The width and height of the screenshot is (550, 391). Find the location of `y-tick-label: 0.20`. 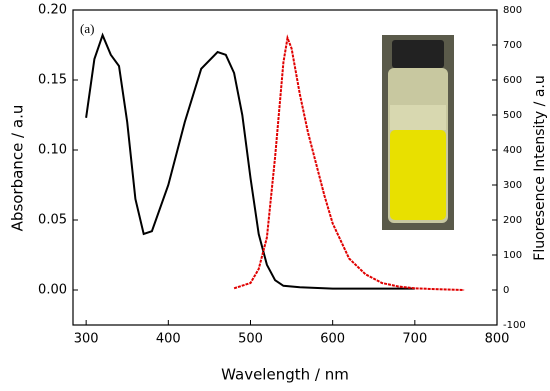

y-tick-label: 0.20 is located at coordinates (52, 10).